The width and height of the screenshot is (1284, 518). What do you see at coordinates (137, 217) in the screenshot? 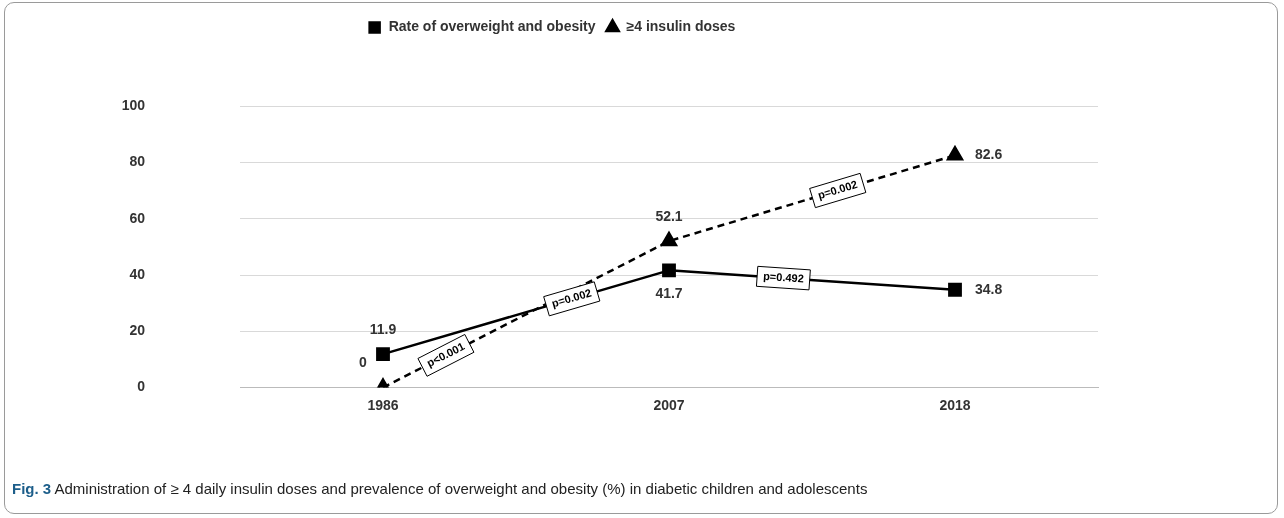
I see `y-tick-label: 60` at bounding box center [137, 217].